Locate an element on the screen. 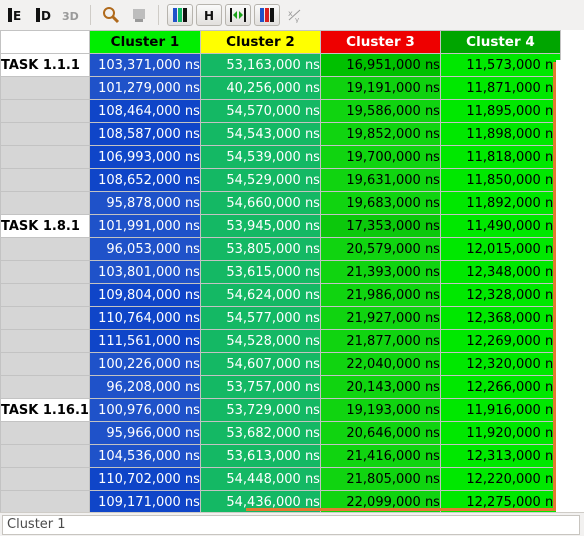 This screenshot has width=584, height=536. table-cell: 17,353,000 ns is located at coordinates (380, 226).